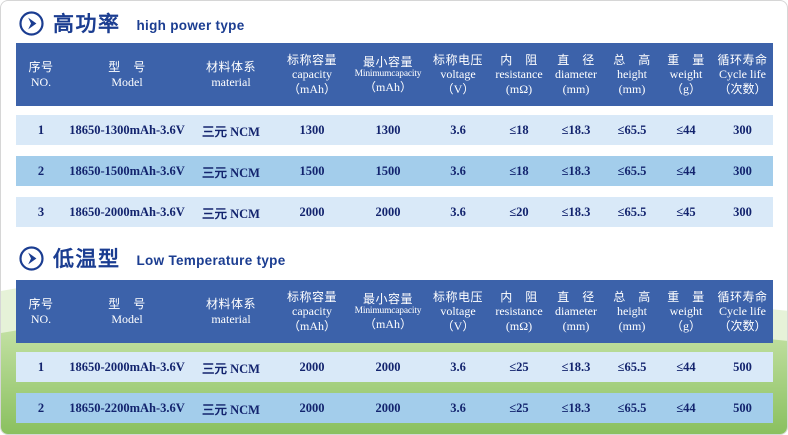 Image resolution: width=788 pixels, height=435 pixels. I want to click on section-title: 低温型 Low Temperature type, so click(403, 258).